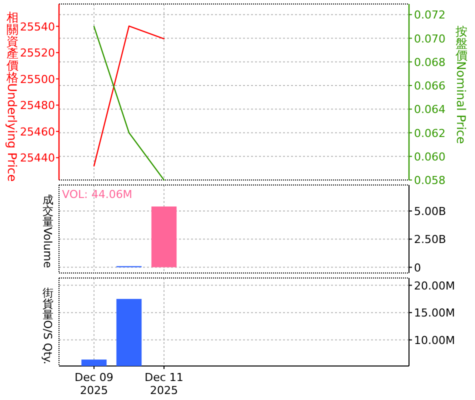 This screenshot has width=475, height=400. What do you see at coordinates (430, 239) in the screenshot?
I see `y-tick-label: 2.50B` at bounding box center [430, 239].